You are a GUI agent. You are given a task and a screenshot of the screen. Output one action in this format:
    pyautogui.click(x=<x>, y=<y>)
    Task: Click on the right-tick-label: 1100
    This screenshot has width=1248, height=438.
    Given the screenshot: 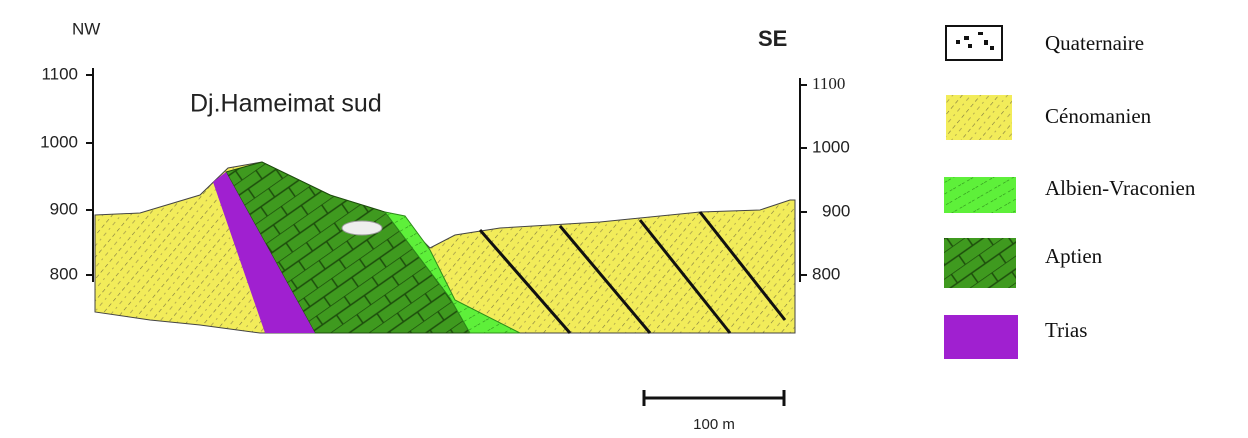 What is the action you would take?
    pyautogui.click(x=828, y=83)
    